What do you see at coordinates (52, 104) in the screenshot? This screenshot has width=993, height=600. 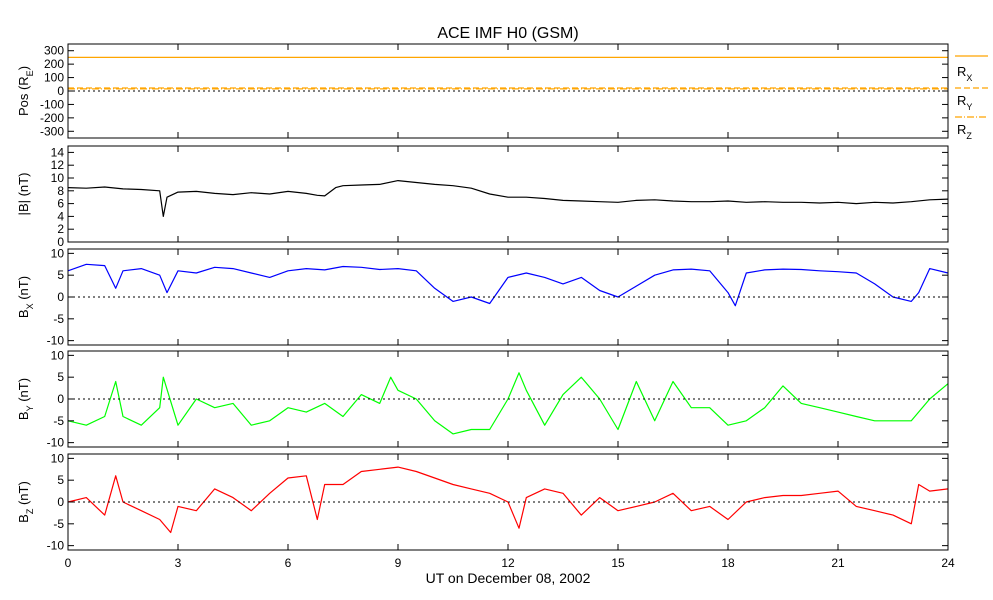 I see `y-tick-label-pos: -100` at bounding box center [52, 104].